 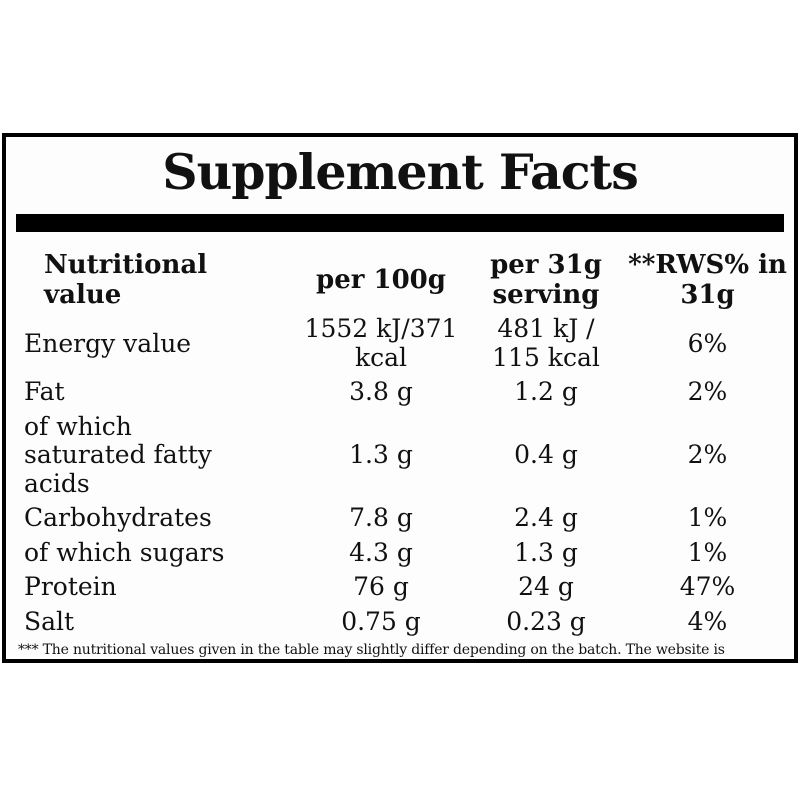 I want to click on table-row-sugars: of which sugars 4.3 g 1.3 g 1%, so click(x=400, y=553).